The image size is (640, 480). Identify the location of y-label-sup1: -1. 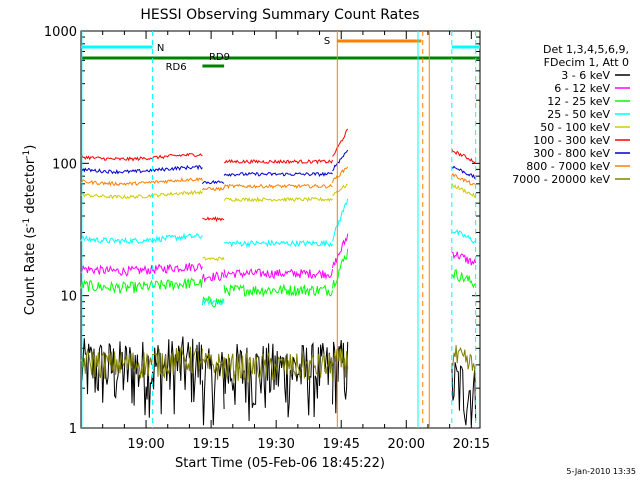
(27, 222).